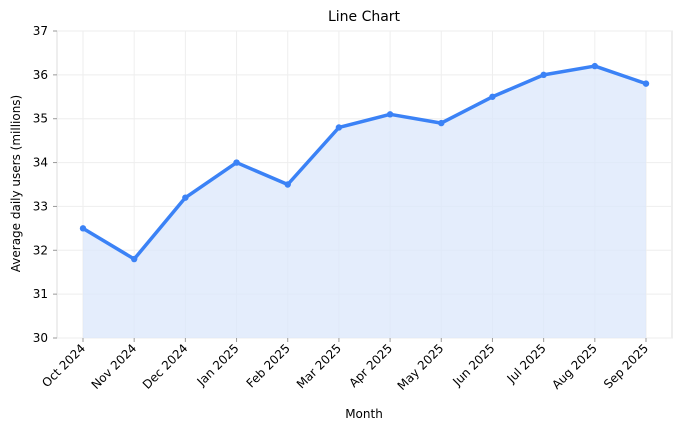  I want to click on y-axis-label: Average daily users (millions), so click(16, 183).